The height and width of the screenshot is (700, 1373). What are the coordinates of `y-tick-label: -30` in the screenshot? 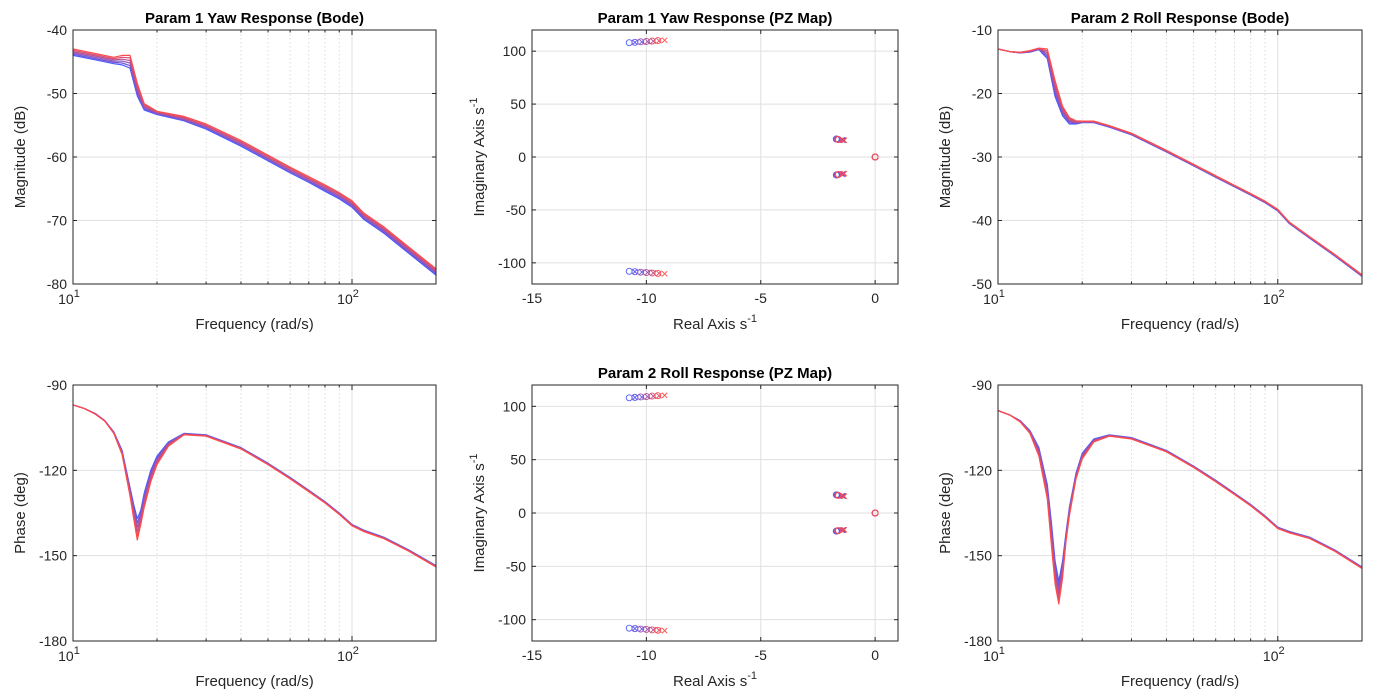 It's located at (982, 157).